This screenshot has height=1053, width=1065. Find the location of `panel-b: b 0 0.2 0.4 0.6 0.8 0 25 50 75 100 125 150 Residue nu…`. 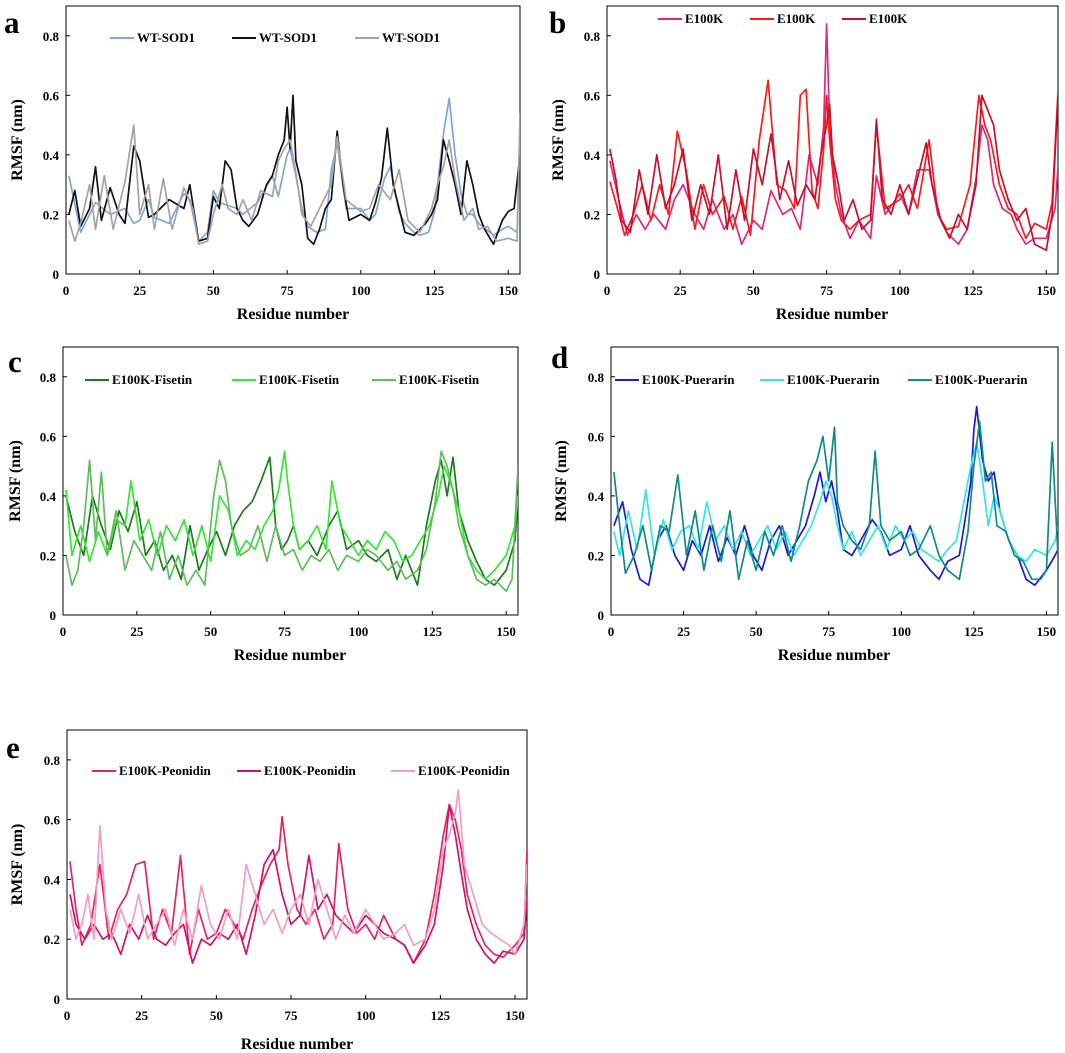

panel-b: b 0 0.2 0.4 0.6 0.8 0 25 50 75 100 125 150 Residue nu… is located at coordinates (804, 164).